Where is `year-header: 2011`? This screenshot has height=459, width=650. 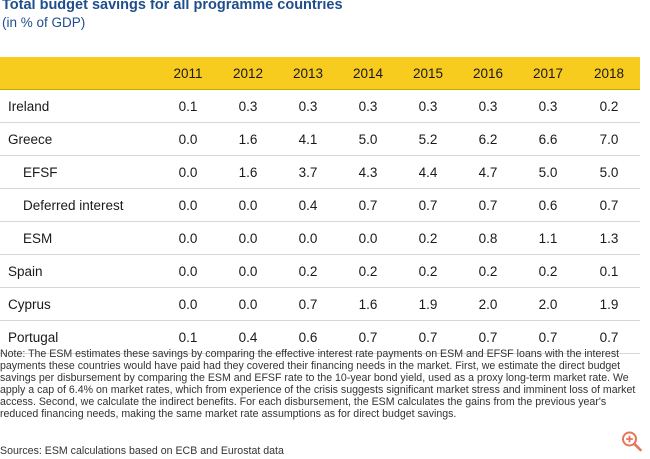 year-header: 2011 is located at coordinates (188, 73).